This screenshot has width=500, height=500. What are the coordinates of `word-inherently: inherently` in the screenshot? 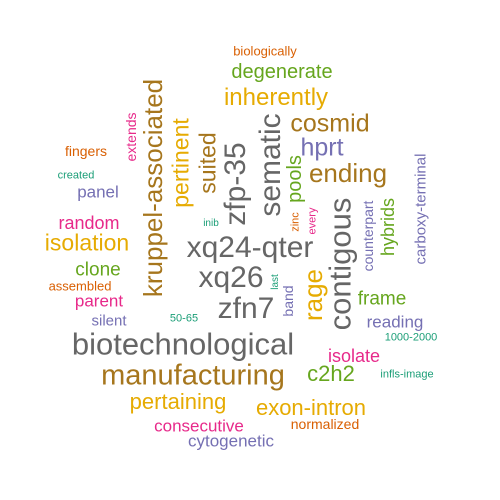 It's located at (276, 97).